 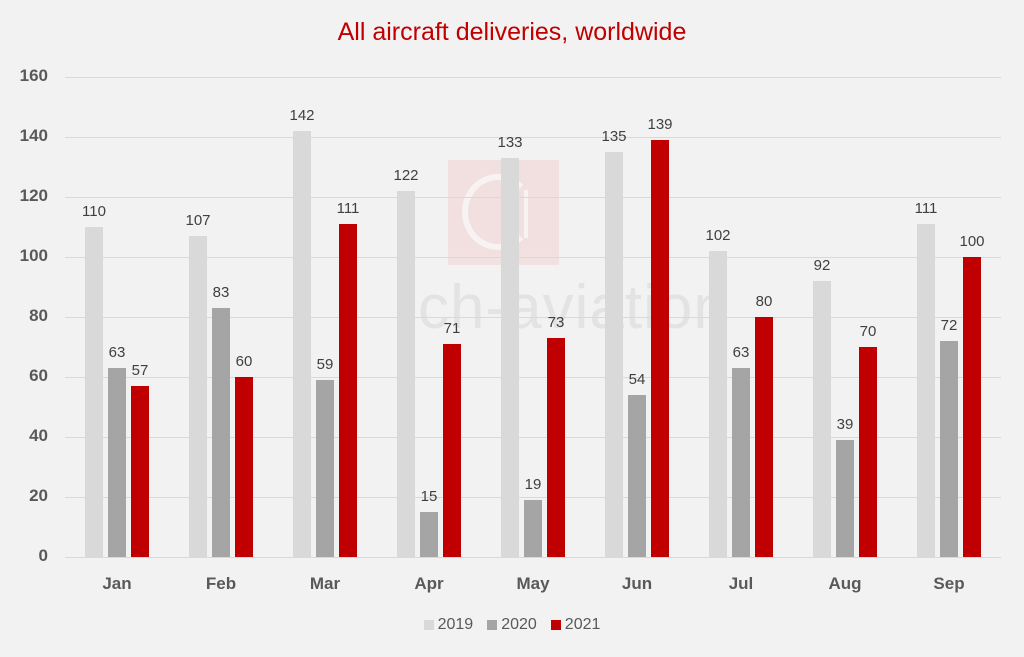 What do you see at coordinates (140, 370) in the screenshot?
I see `data-label: 57` at bounding box center [140, 370].